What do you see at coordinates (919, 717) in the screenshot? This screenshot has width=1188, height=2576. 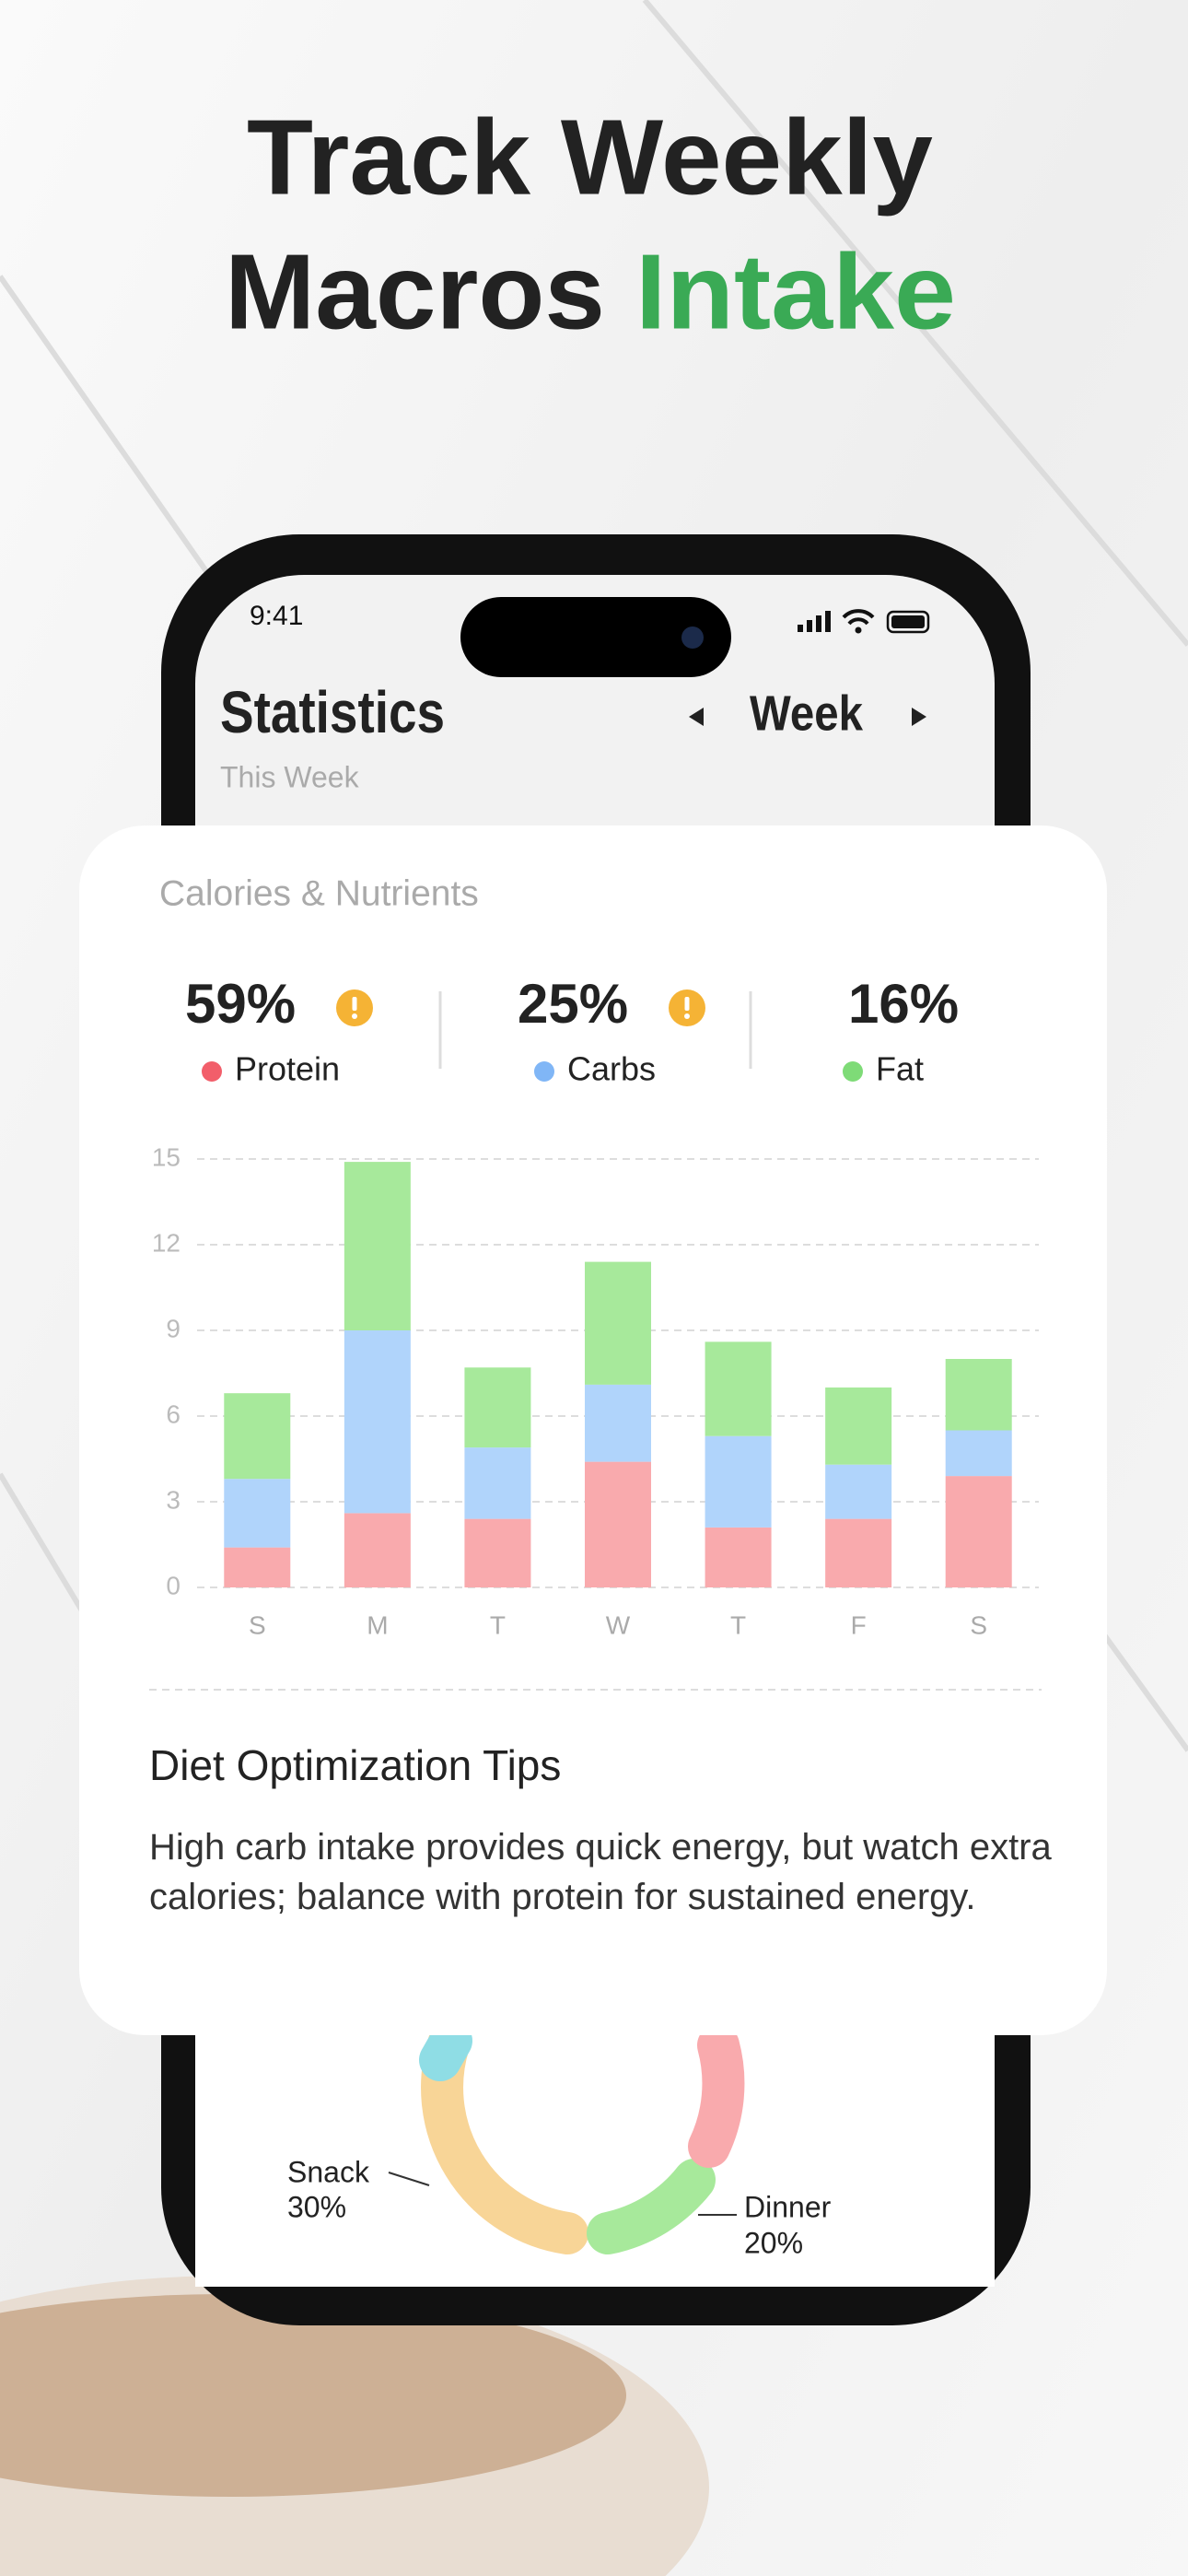 I see `next-arrow` at bounding box center [919, 717].